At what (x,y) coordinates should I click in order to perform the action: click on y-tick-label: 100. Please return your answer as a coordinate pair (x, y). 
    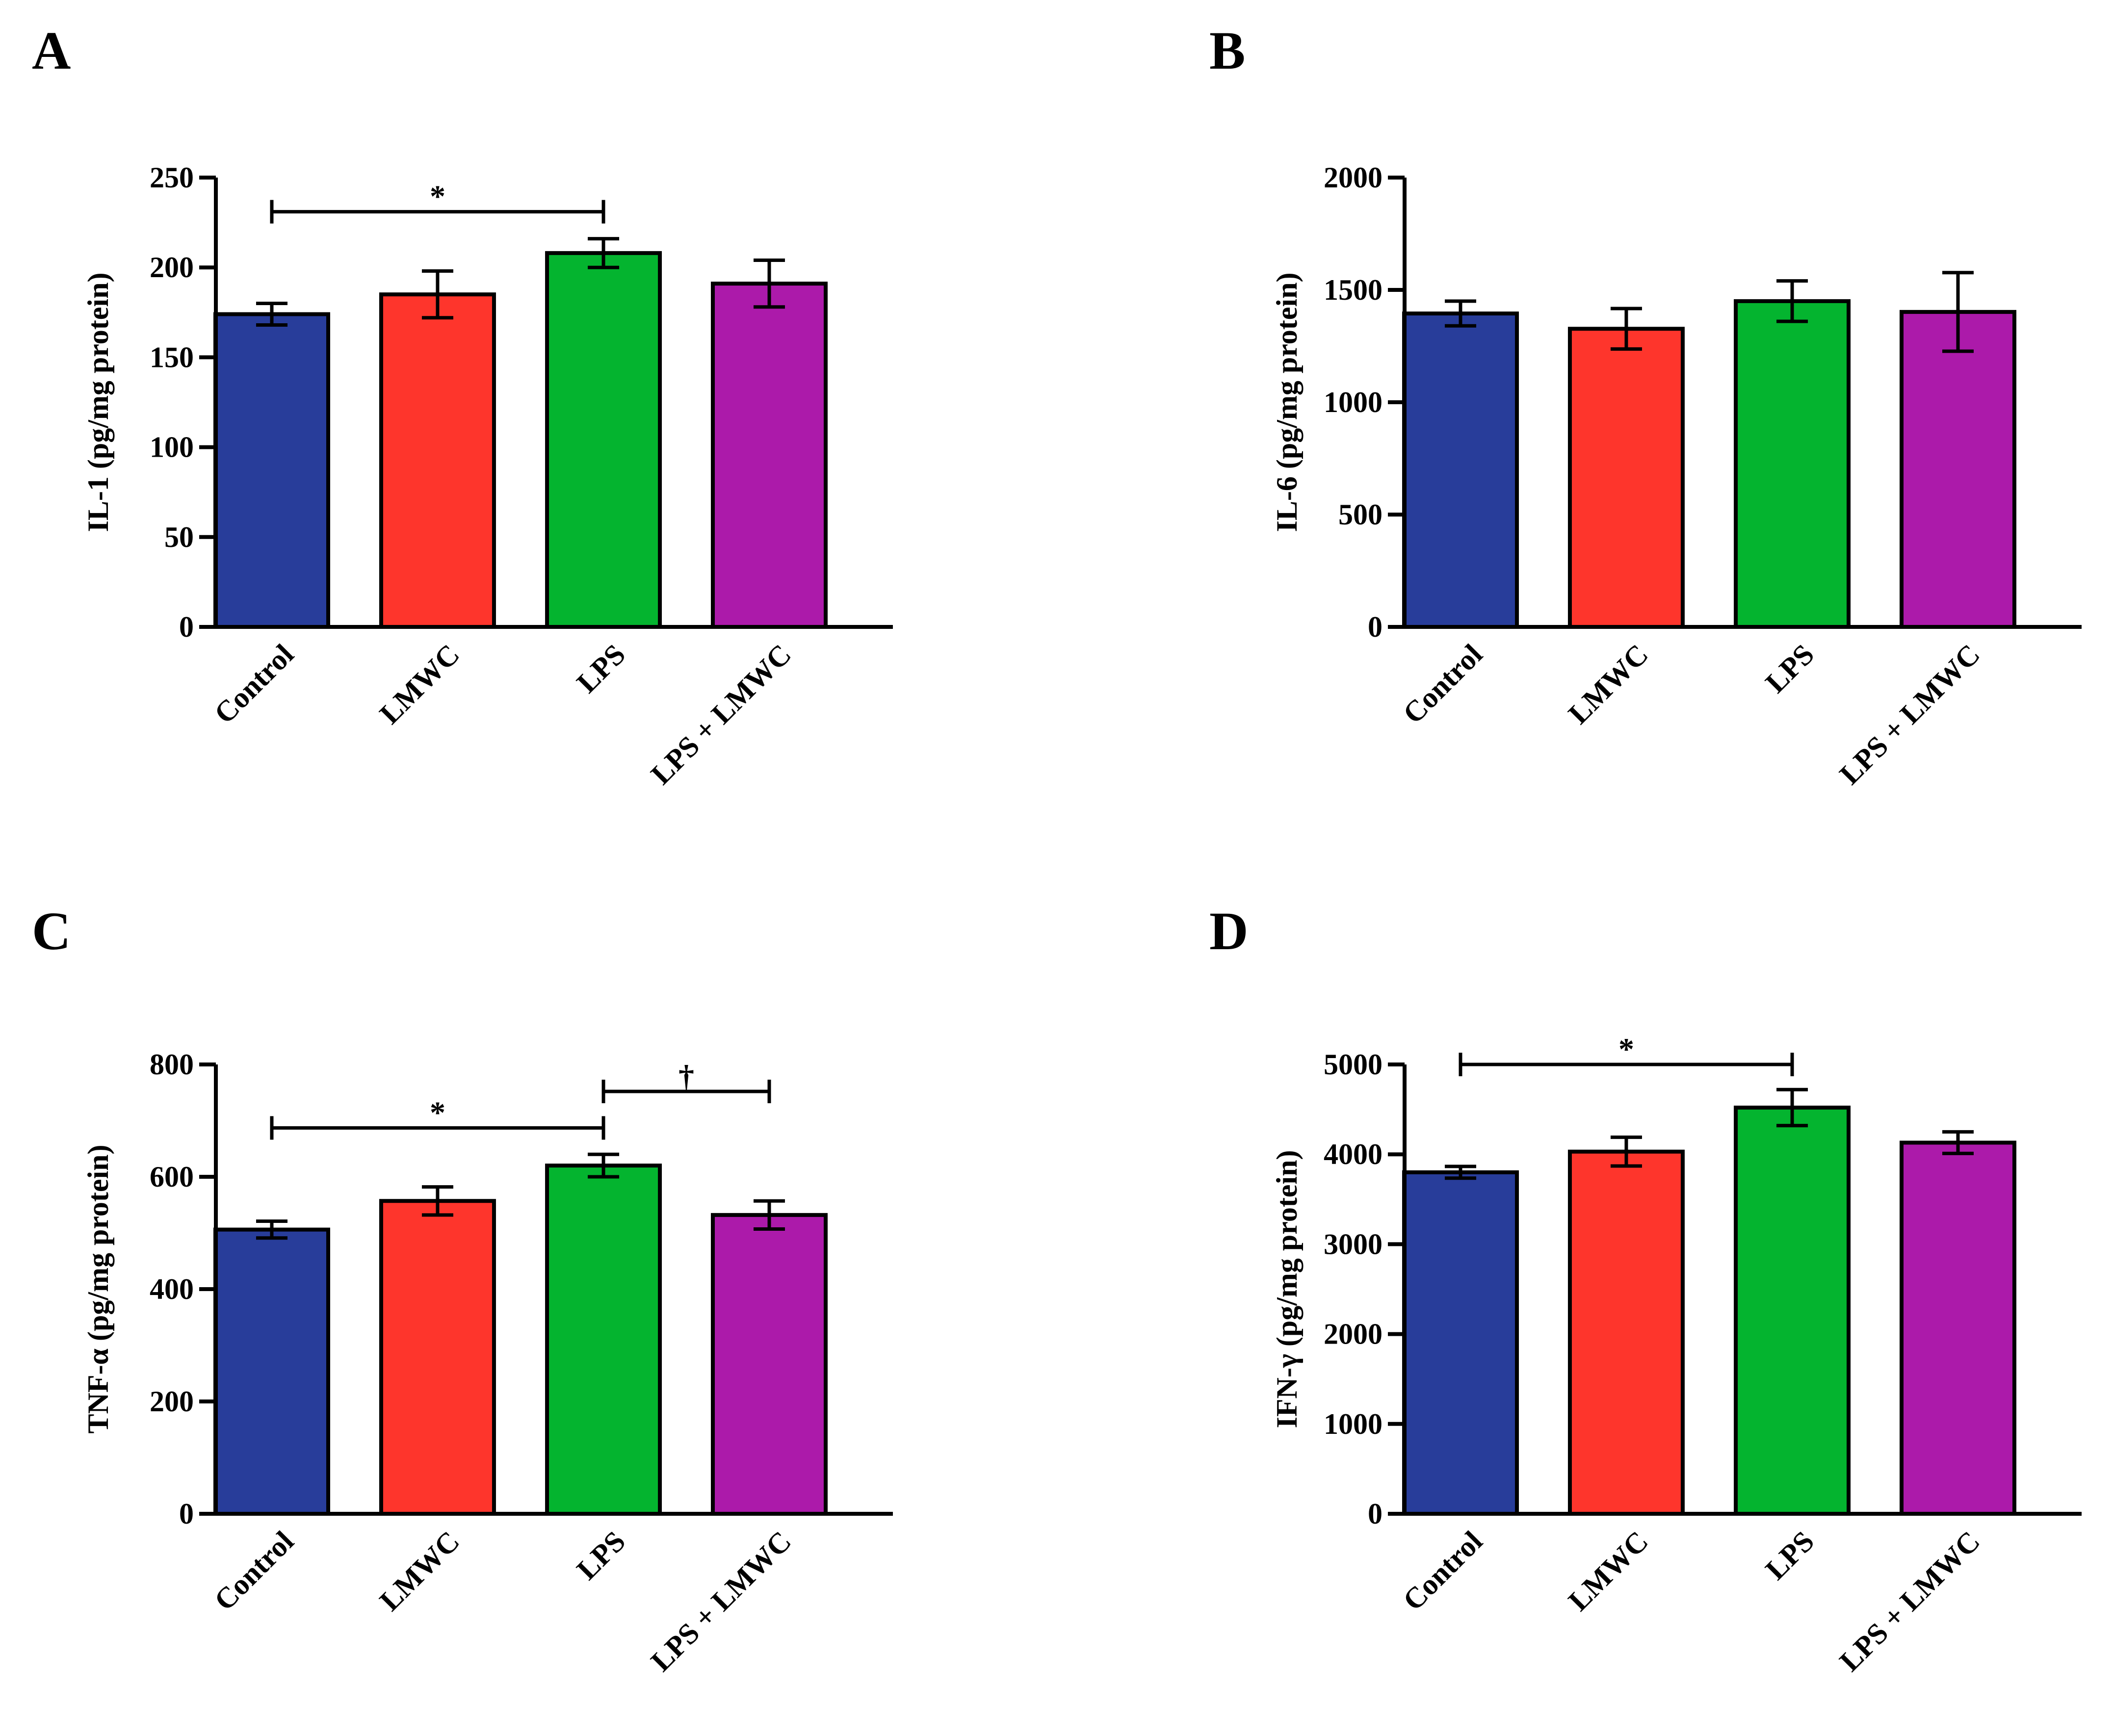
    Looking at the image, I should click on (172, 447).